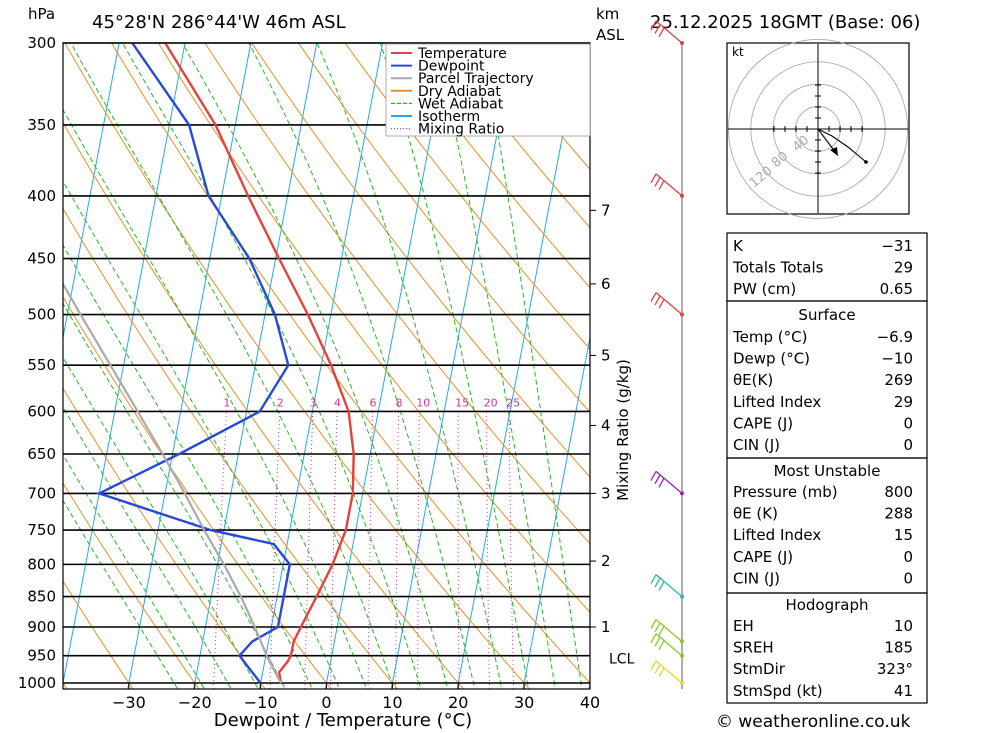 This screenshot has height=733, width=1000. What do you see at coordinates (462, 54) in the screenshot?
I see `legend-label: Temperature` at bounding box center [462, 54].